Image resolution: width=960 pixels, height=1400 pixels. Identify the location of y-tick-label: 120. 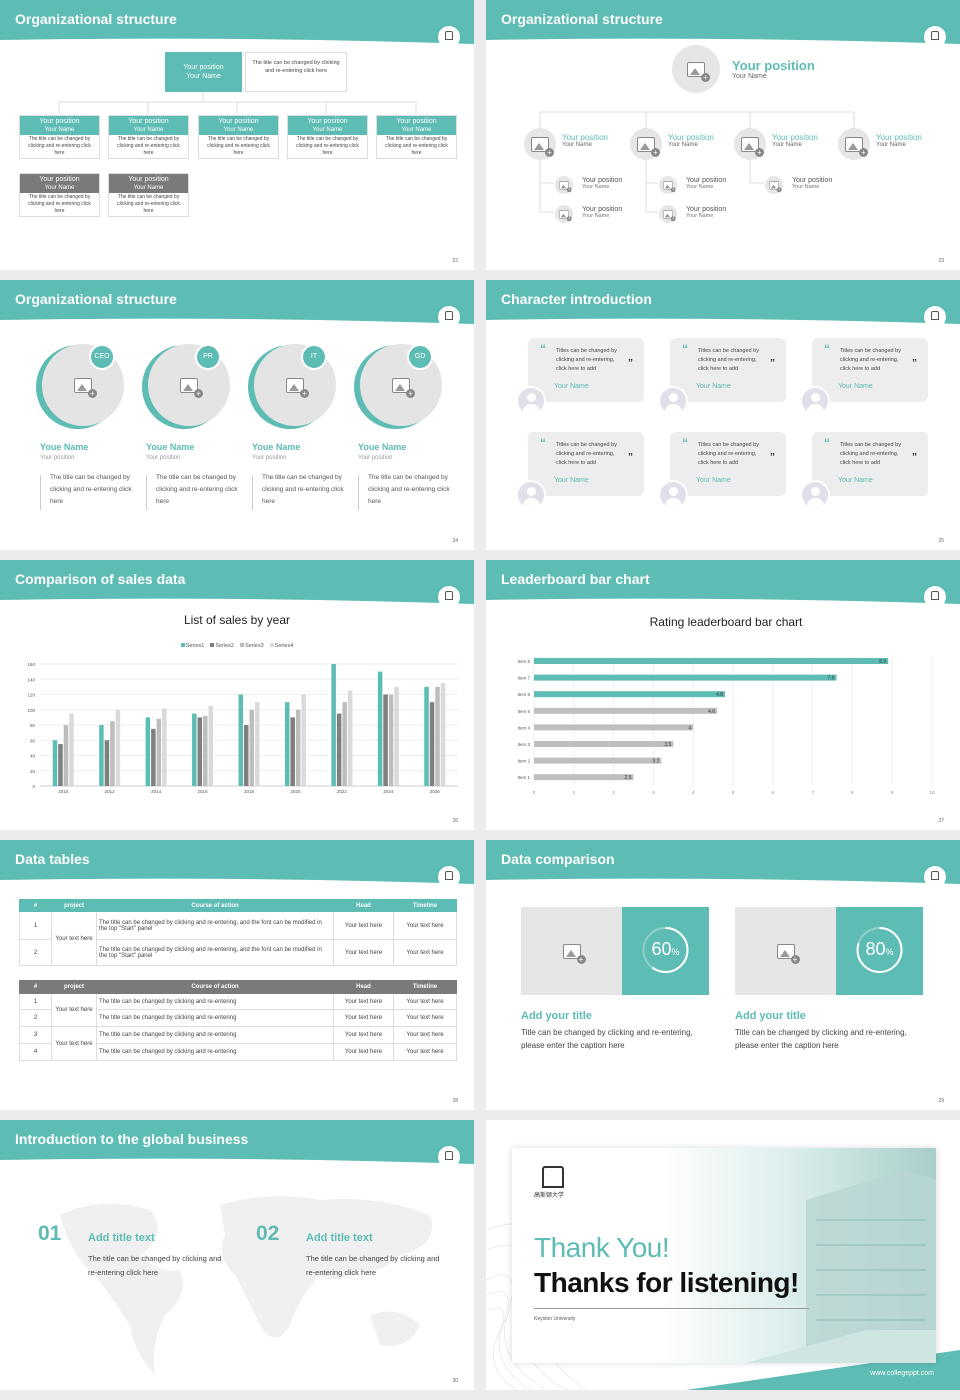
(31, 695).